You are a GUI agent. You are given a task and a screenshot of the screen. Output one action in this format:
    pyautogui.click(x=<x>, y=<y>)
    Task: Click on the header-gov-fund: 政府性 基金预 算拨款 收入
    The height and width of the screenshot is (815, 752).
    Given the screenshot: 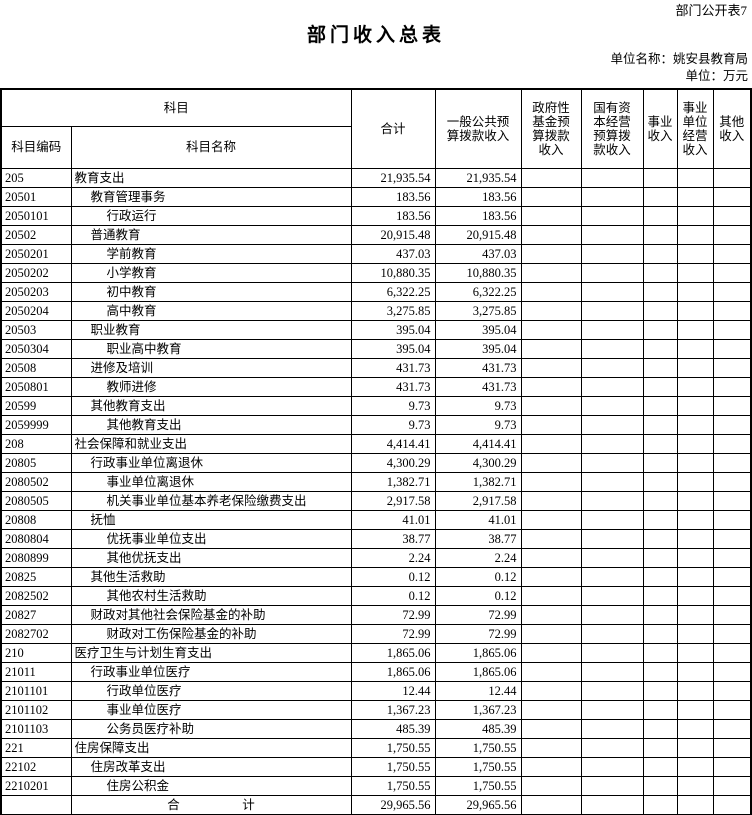 What is the action you would take?
    pyautogui.click(x=551, y=128)
    